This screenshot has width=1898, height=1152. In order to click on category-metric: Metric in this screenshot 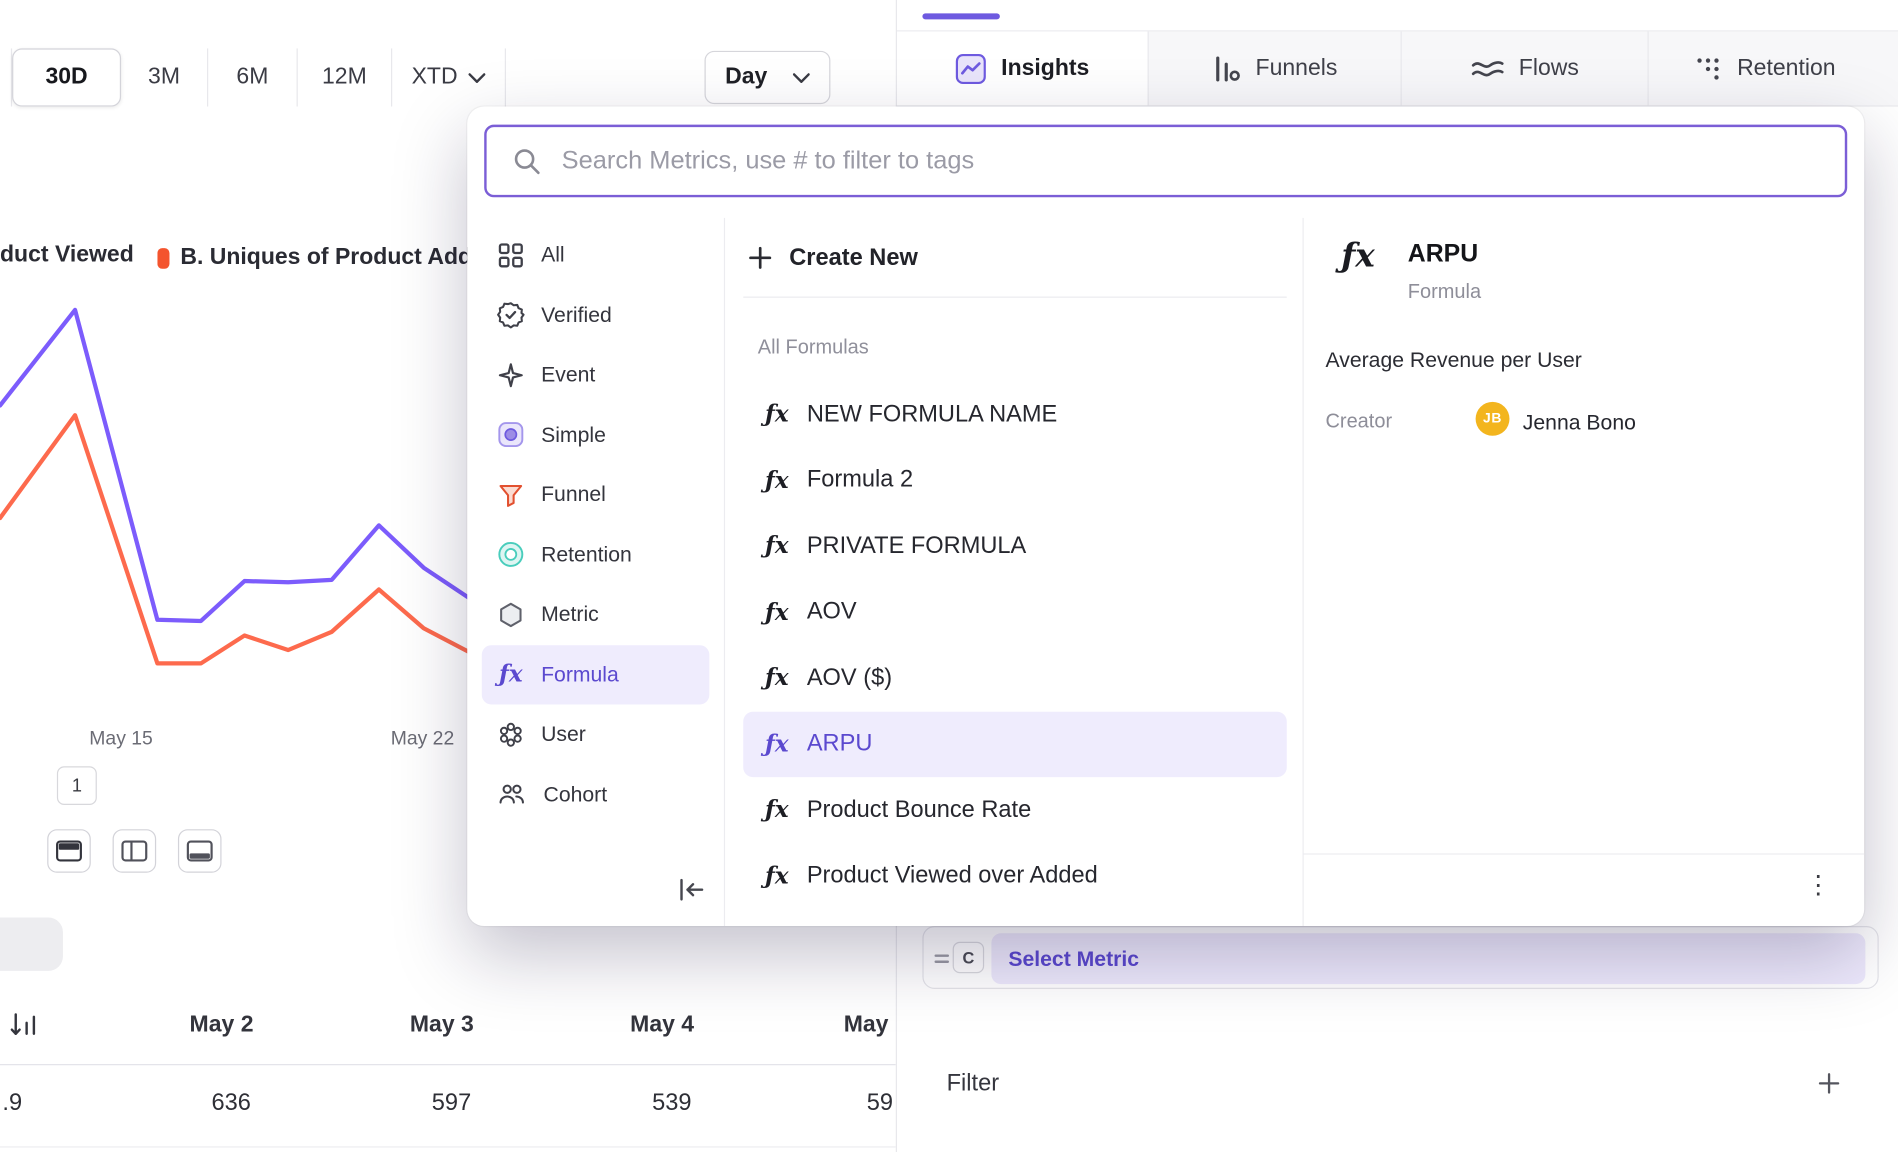, I will do `click(596, 615)`.